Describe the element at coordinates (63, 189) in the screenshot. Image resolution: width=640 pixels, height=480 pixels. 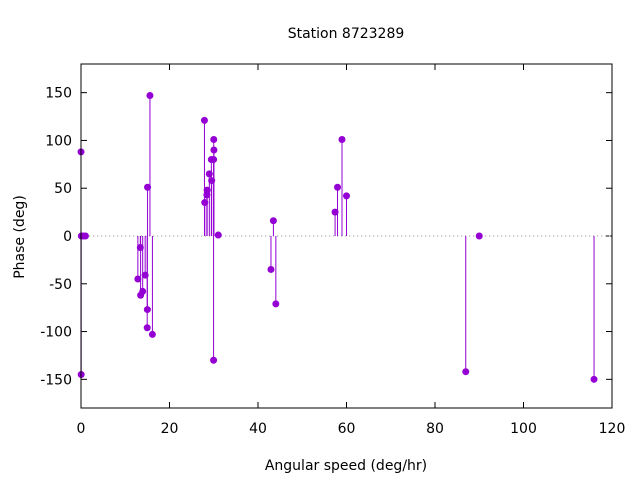
I see `y-tick-label: 50` at that location.